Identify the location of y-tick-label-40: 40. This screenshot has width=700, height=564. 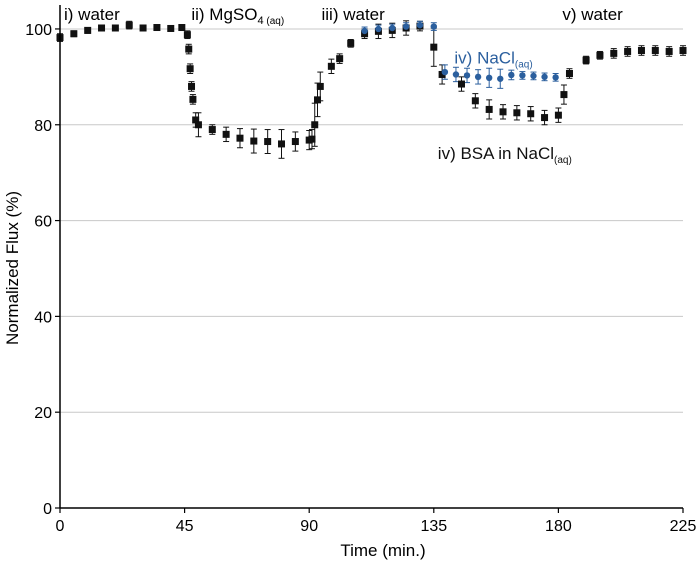
(43, 317).